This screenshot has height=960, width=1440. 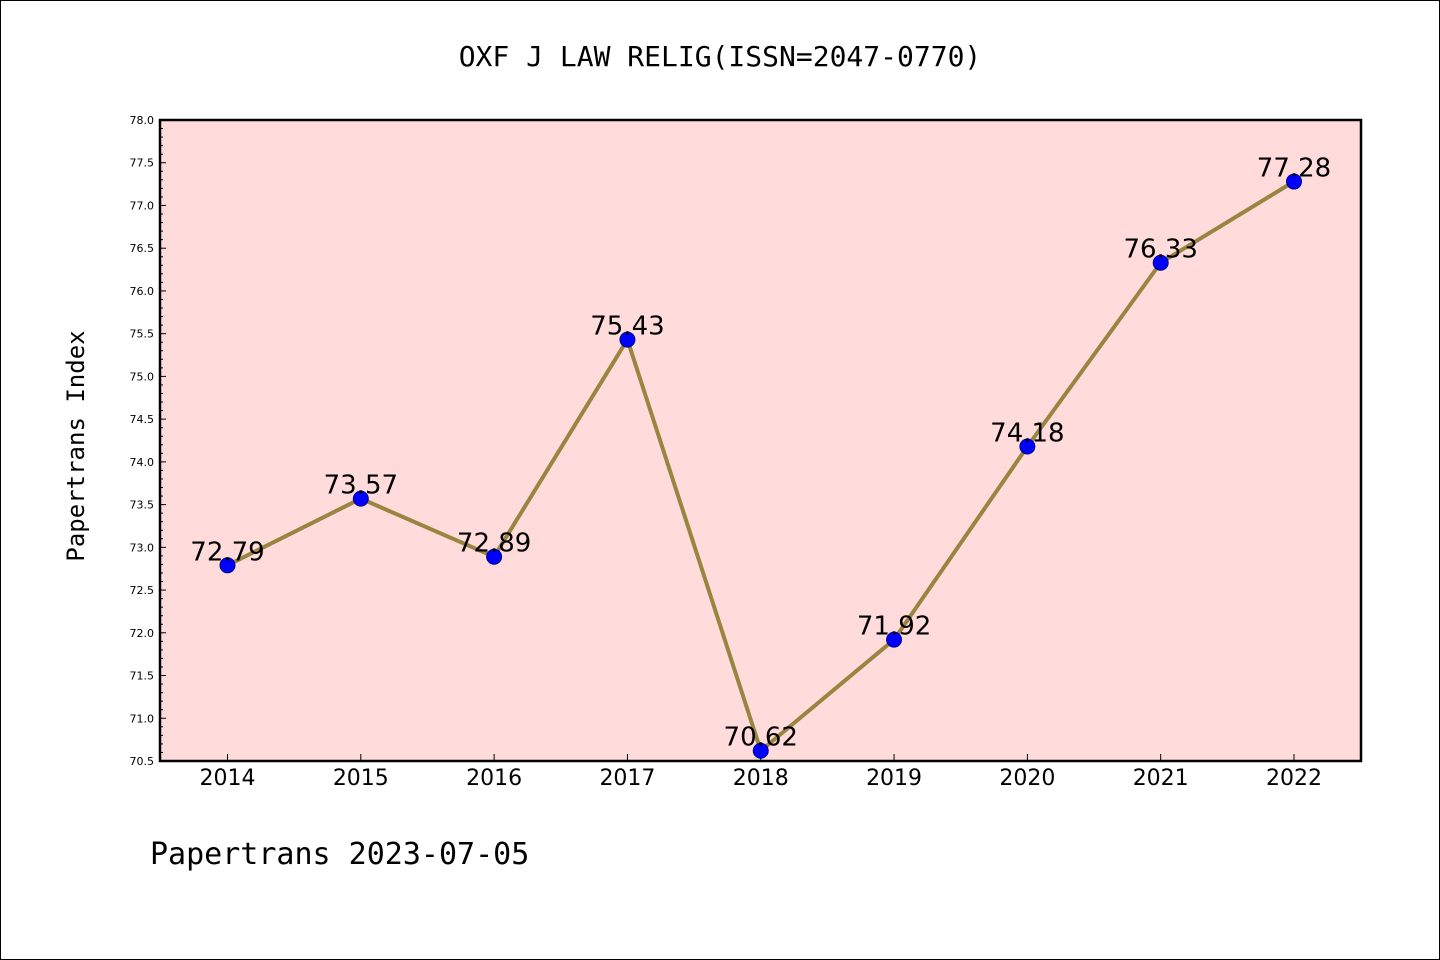 I want to click on x-tick-label: 2021, so click(x=1161, y=778).